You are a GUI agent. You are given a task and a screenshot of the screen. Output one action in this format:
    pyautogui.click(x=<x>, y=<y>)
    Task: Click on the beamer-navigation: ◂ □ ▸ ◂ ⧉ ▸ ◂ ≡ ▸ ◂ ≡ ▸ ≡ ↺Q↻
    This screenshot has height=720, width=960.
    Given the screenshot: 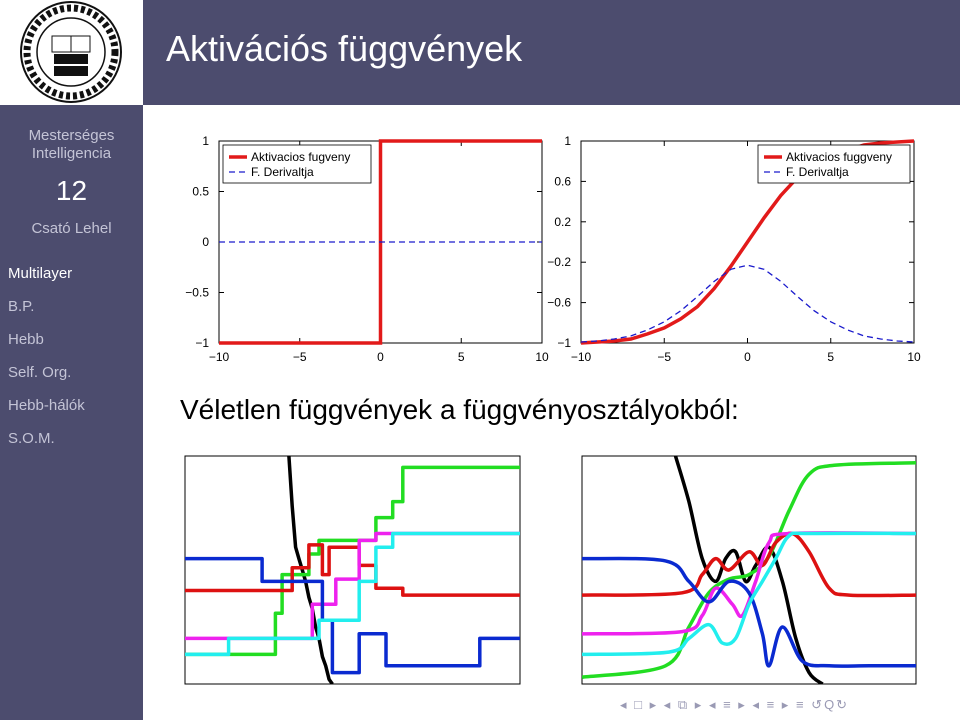 What is the action you would take?
    pyautogui.click(x=734, y=705)
    